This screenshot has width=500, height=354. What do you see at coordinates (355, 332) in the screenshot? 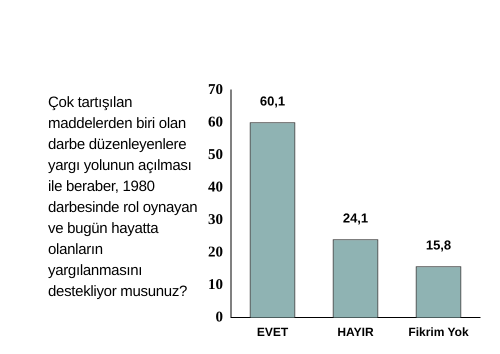
I see `x-tick-label: HAYIR` at bounding box center [355, 332].